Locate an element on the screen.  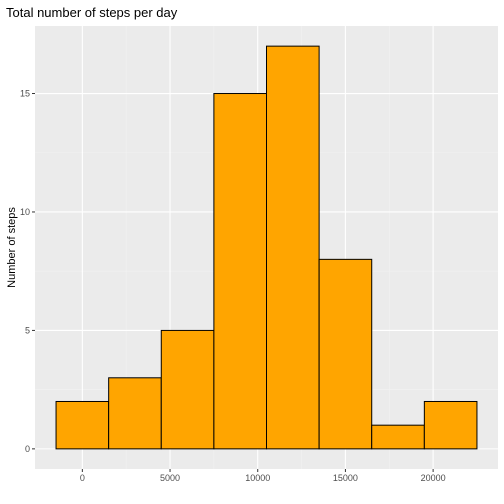
x-tick-label: 10000 is located at coordinates (257, 478).